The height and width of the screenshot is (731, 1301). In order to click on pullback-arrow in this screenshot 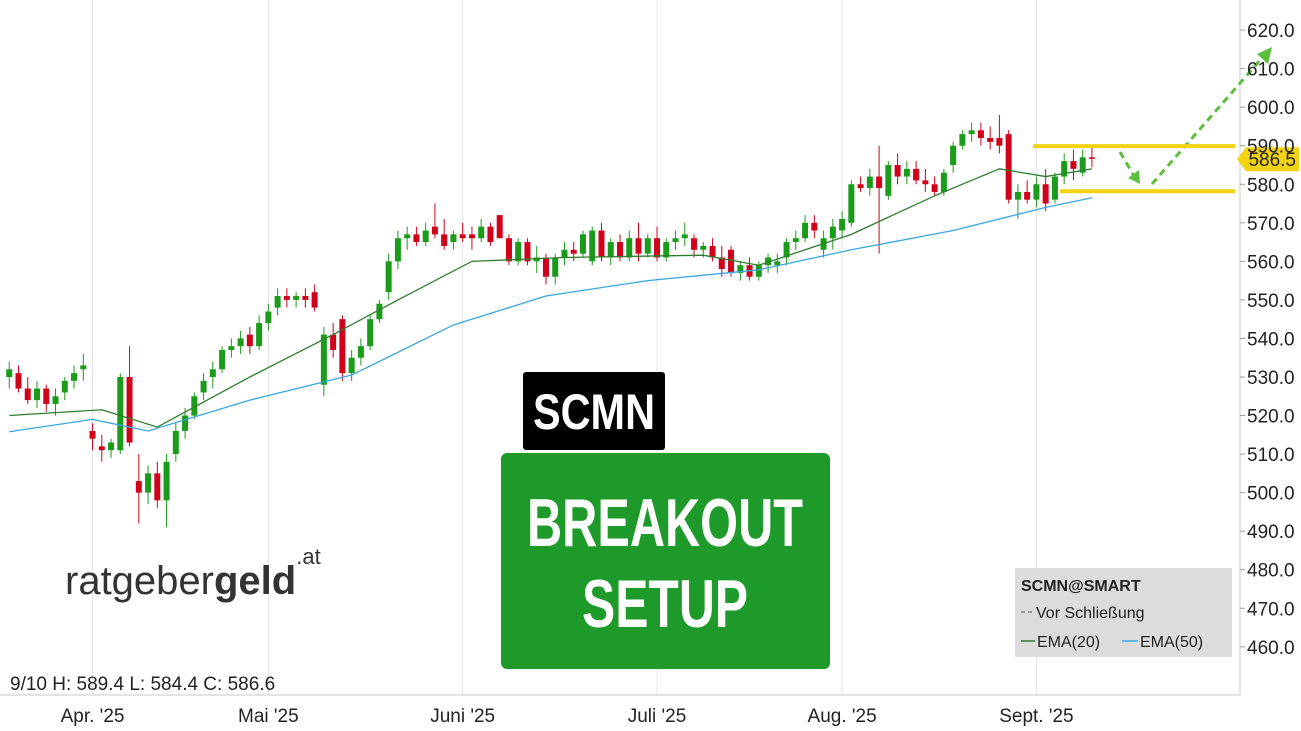, I will do `click(1127, 164)`.